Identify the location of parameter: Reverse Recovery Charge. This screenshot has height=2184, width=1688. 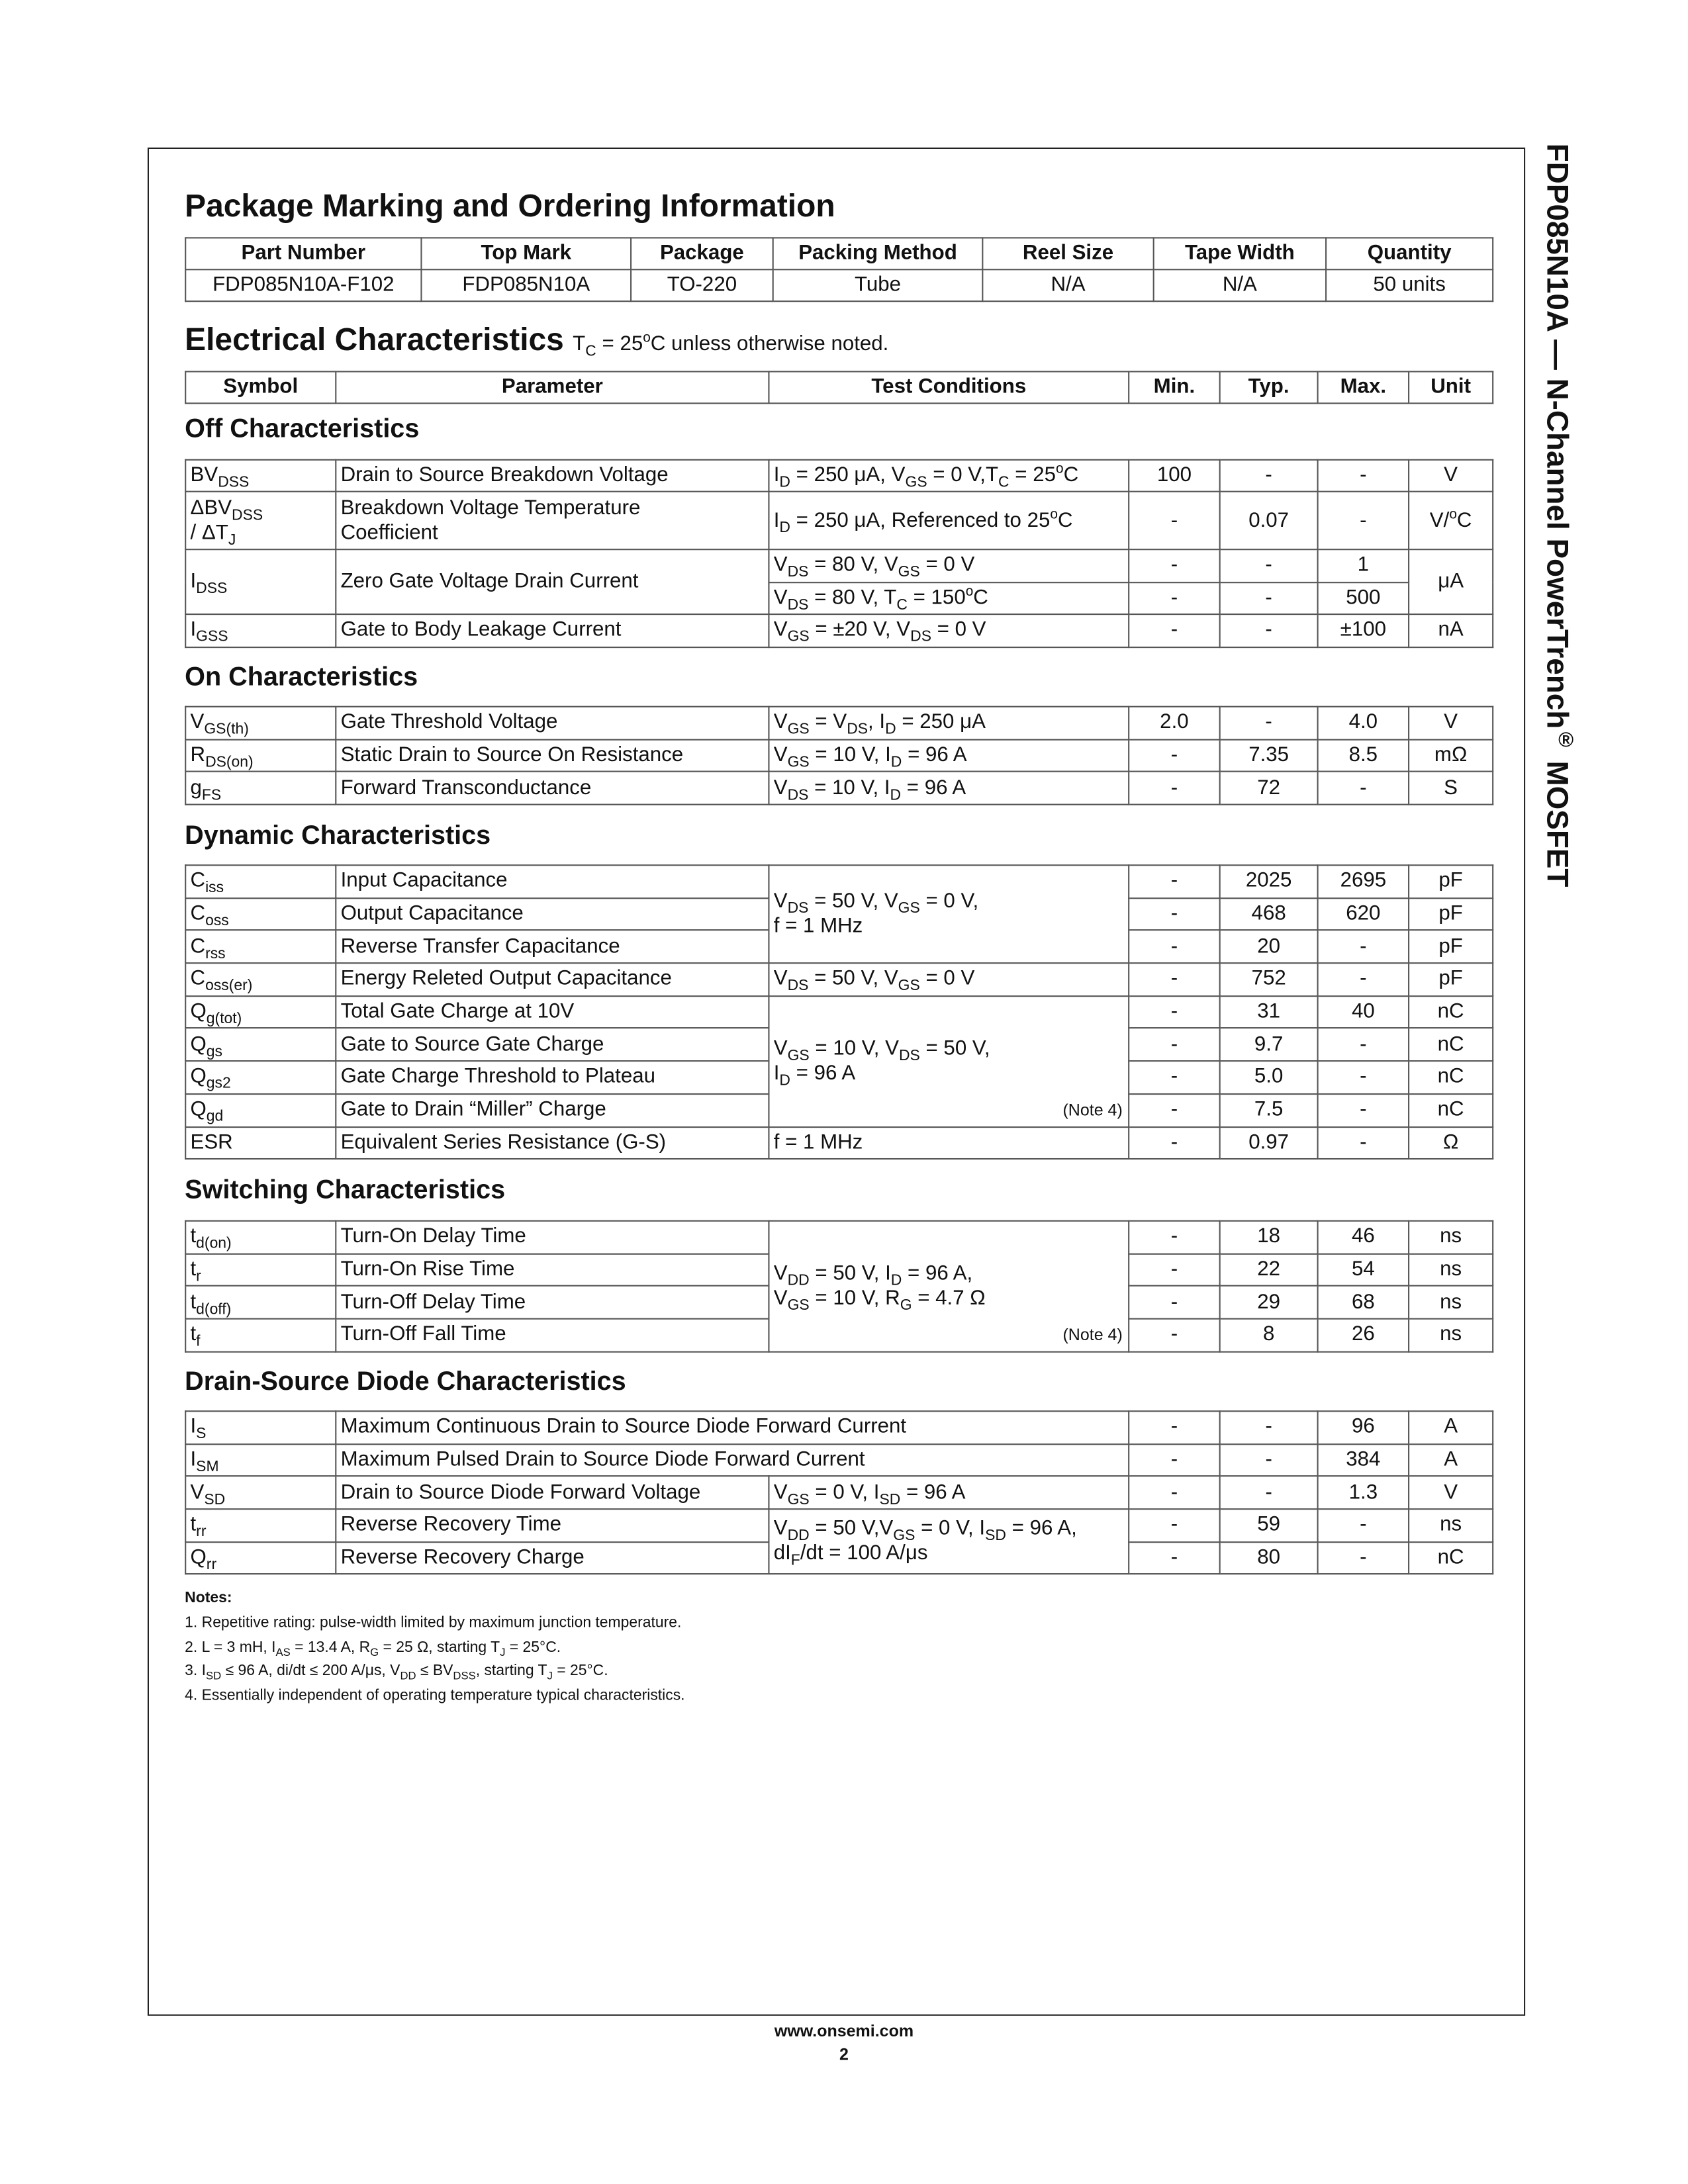
(552, 1558).